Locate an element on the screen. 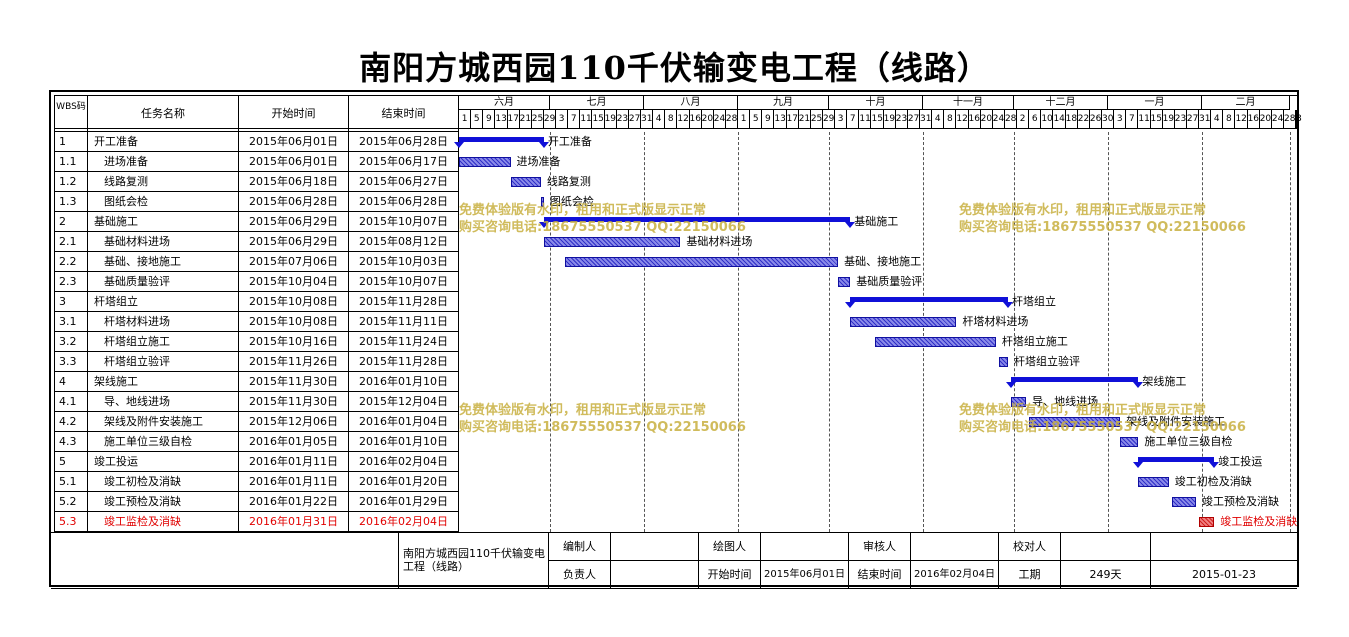  day-tick: 21 is located at coordinates (526, 119).